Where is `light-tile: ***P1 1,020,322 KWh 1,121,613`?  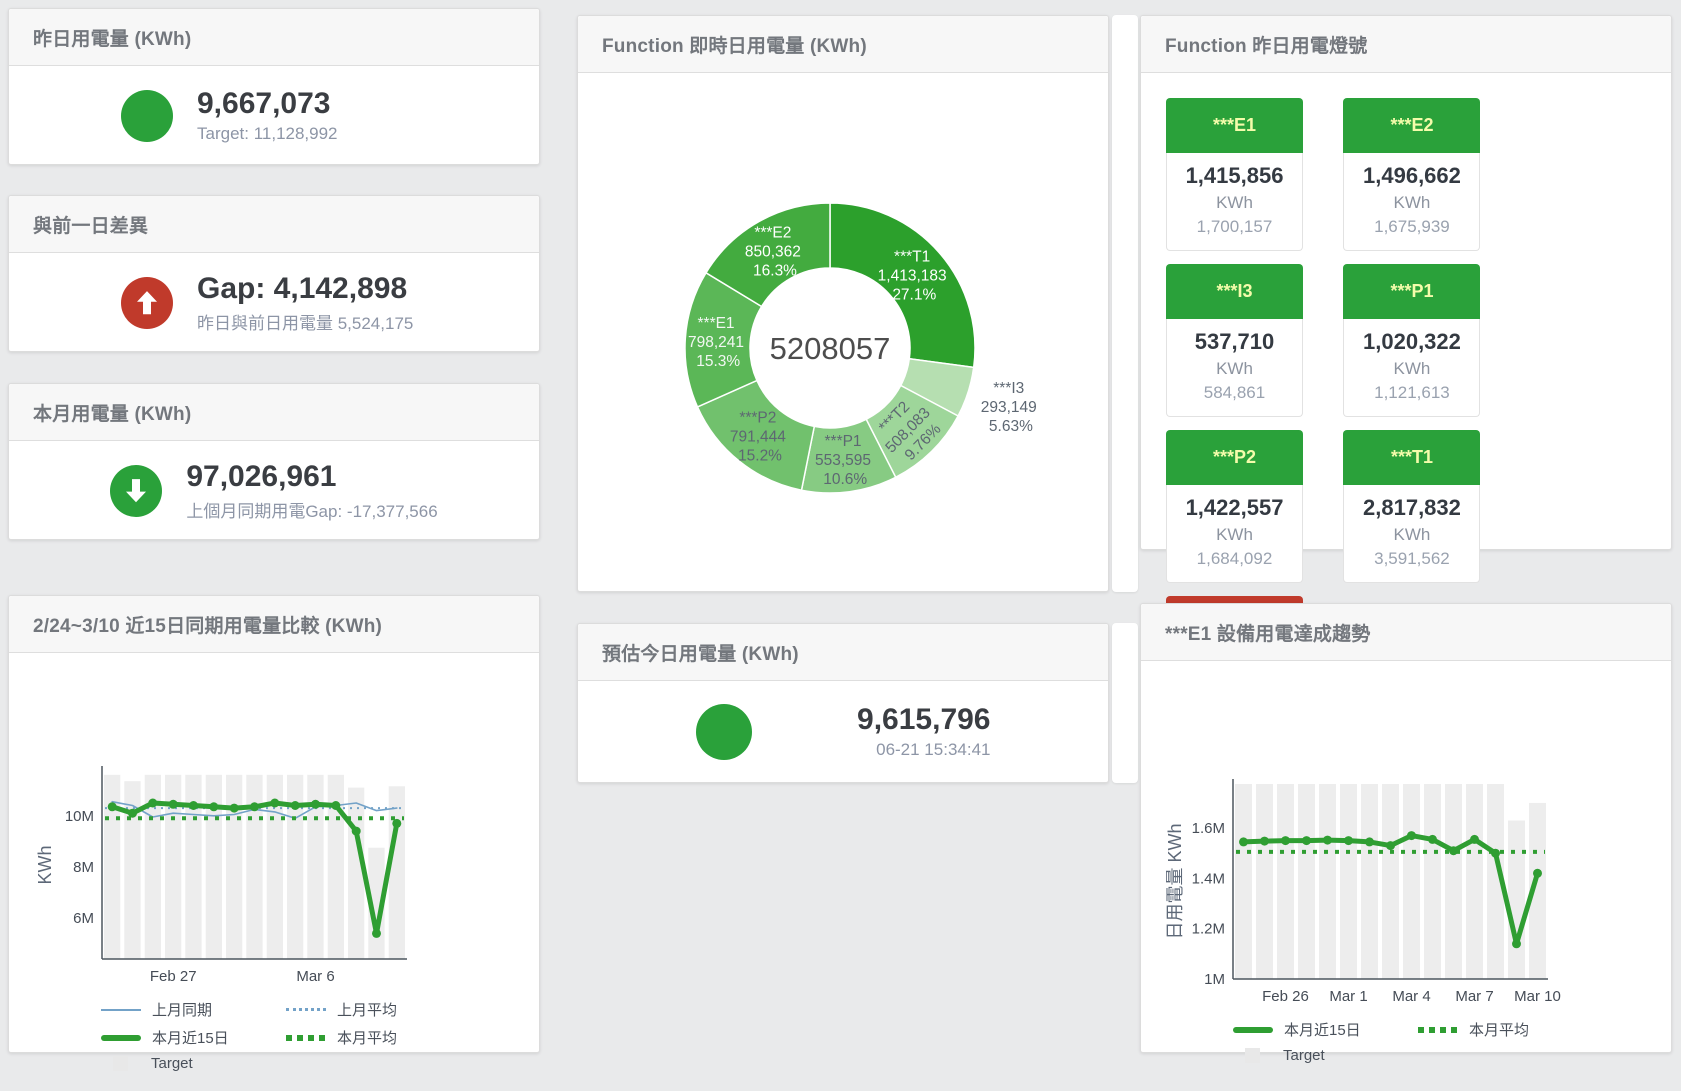
light-tile: ***P1 1,020,322 KWh 1,121,613 is located at coordinates (1412, 340).